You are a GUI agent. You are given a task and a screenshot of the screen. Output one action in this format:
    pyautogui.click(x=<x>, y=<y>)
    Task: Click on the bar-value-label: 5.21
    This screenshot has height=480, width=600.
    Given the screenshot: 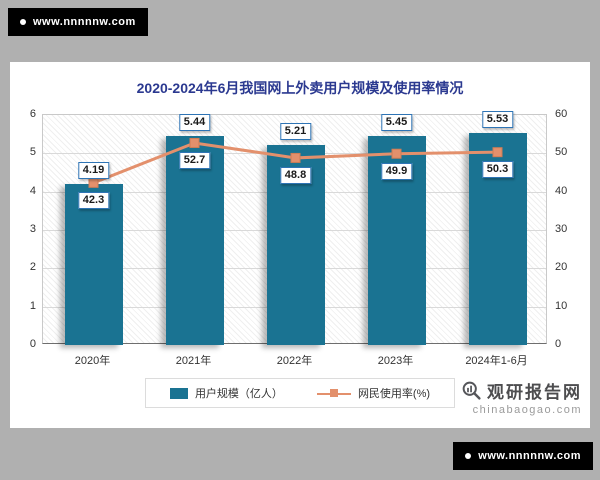 What is the action you would take?
    pyautogui.click(x=295, y=132)
    